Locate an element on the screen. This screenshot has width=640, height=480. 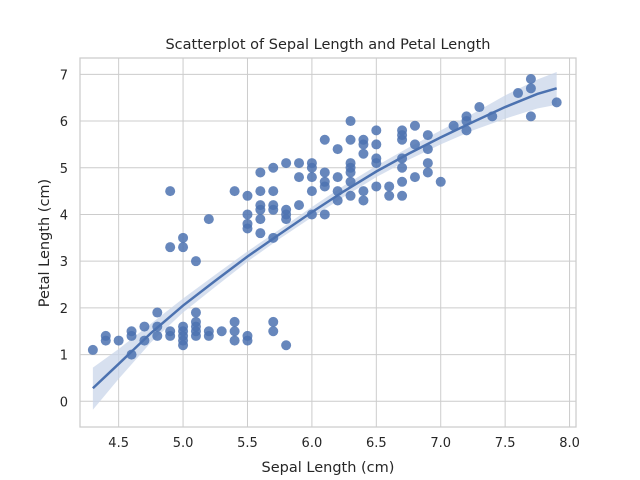
y-tick-label: 7 is located at coordinates (64, 75).